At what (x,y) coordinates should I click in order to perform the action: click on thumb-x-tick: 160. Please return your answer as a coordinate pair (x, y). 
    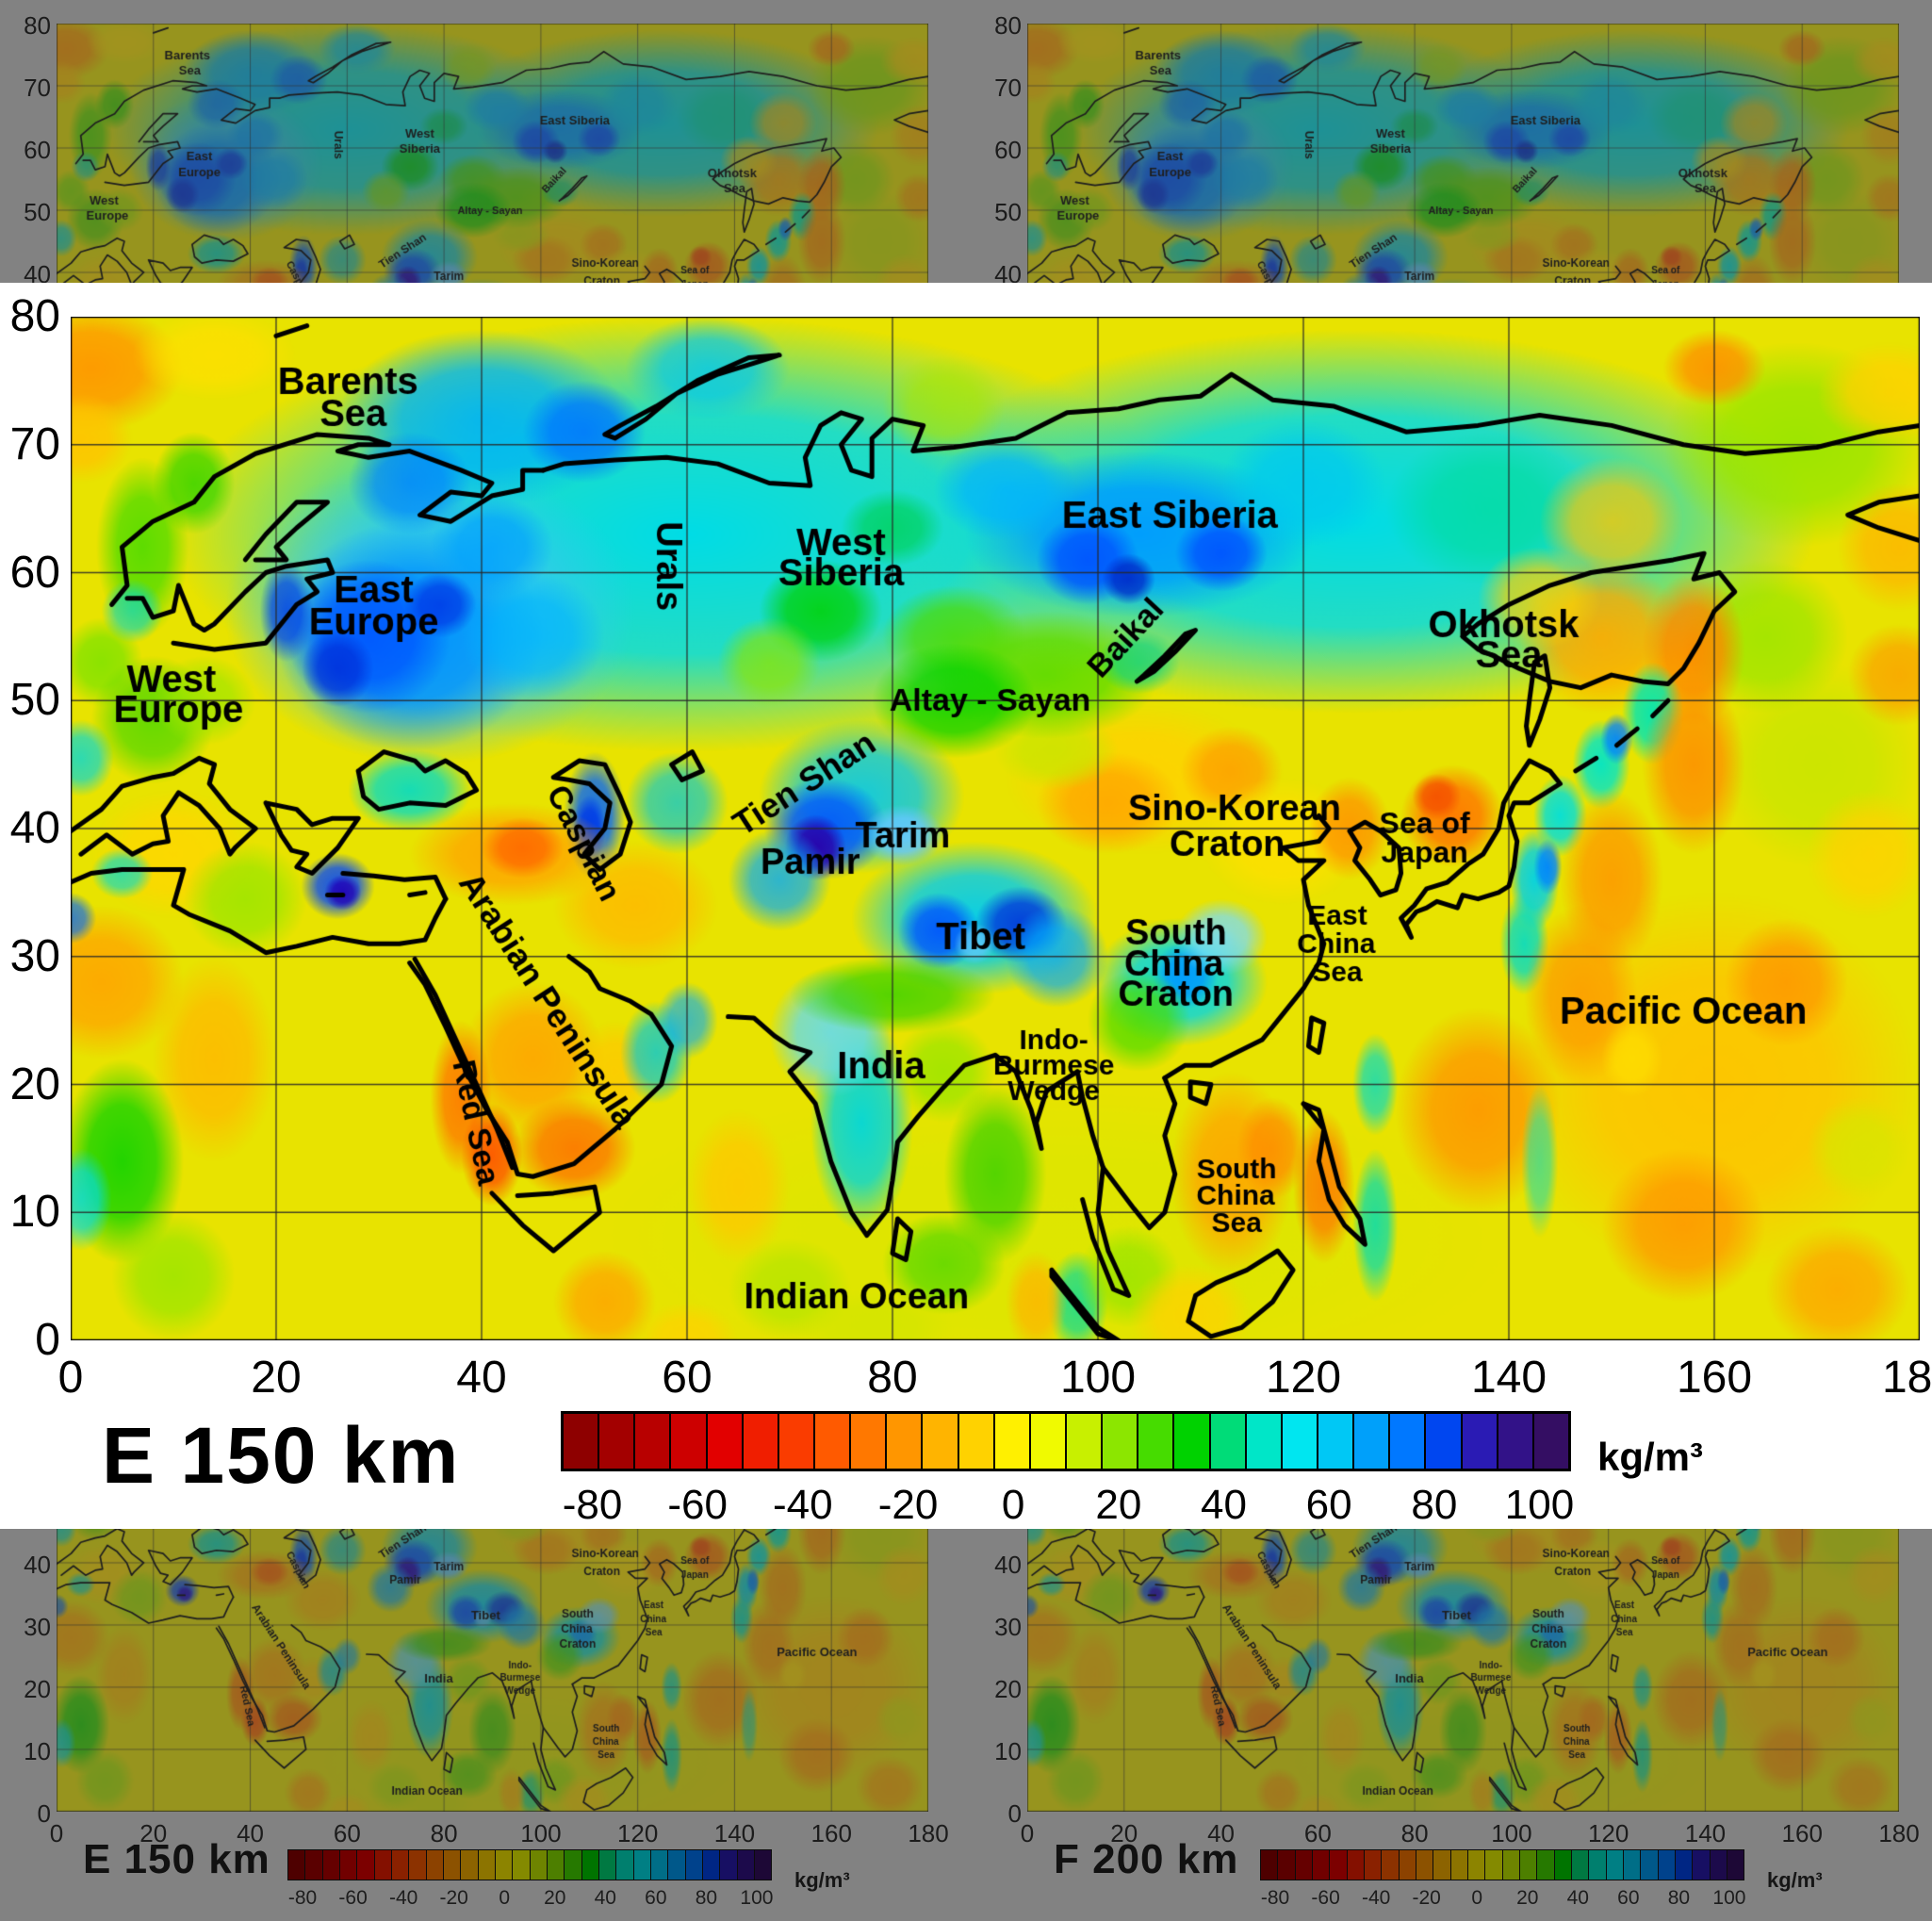
    Looking at the image, I should click on (831, 1833).